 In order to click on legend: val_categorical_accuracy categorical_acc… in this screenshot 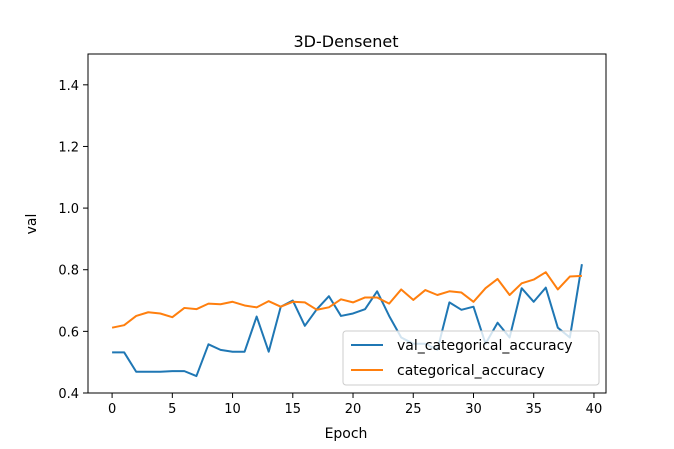, I will do `click(471, 358)`.